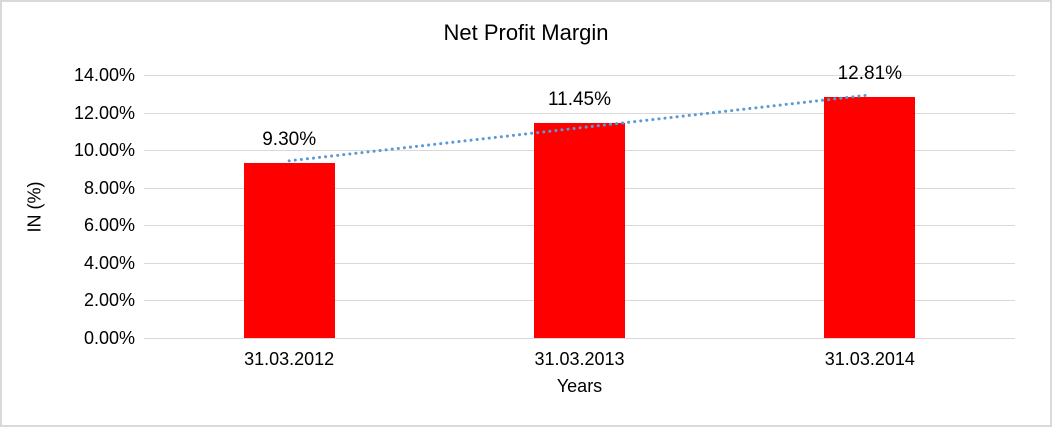 The image size is (1052, 427). Describe the element at coordinates (870, 74) in the screenshot. I see `bar-data-label: 12.81%` at that location.